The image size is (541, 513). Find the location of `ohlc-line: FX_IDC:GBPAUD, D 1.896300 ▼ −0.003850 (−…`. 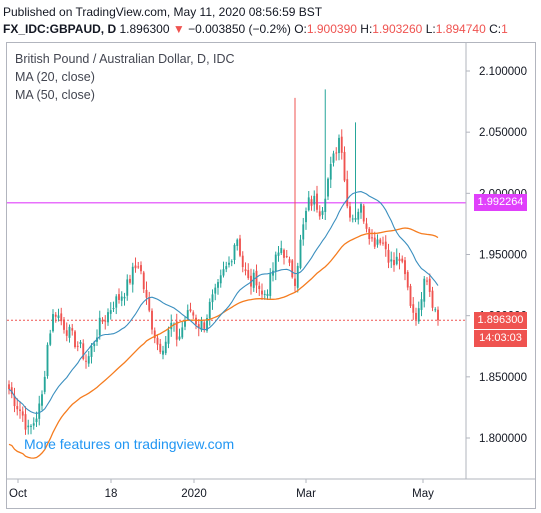

ohlc-line: FX_IDC:GBPAUD, D 1.896300 ▼ −0.003850 (−… is located at coordinates (255, 29).